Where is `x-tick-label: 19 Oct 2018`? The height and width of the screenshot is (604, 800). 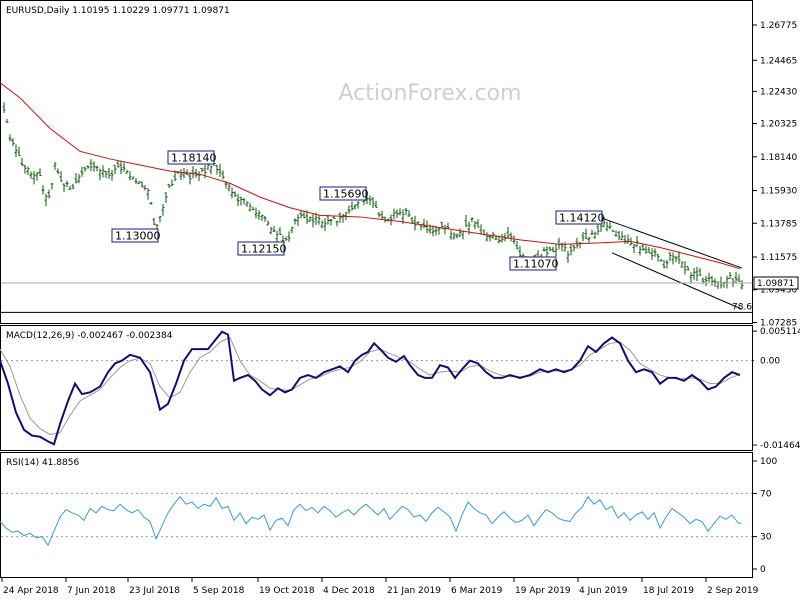
x-tick-label: 19 Oct 2018 is located at coordinates (287, 591).